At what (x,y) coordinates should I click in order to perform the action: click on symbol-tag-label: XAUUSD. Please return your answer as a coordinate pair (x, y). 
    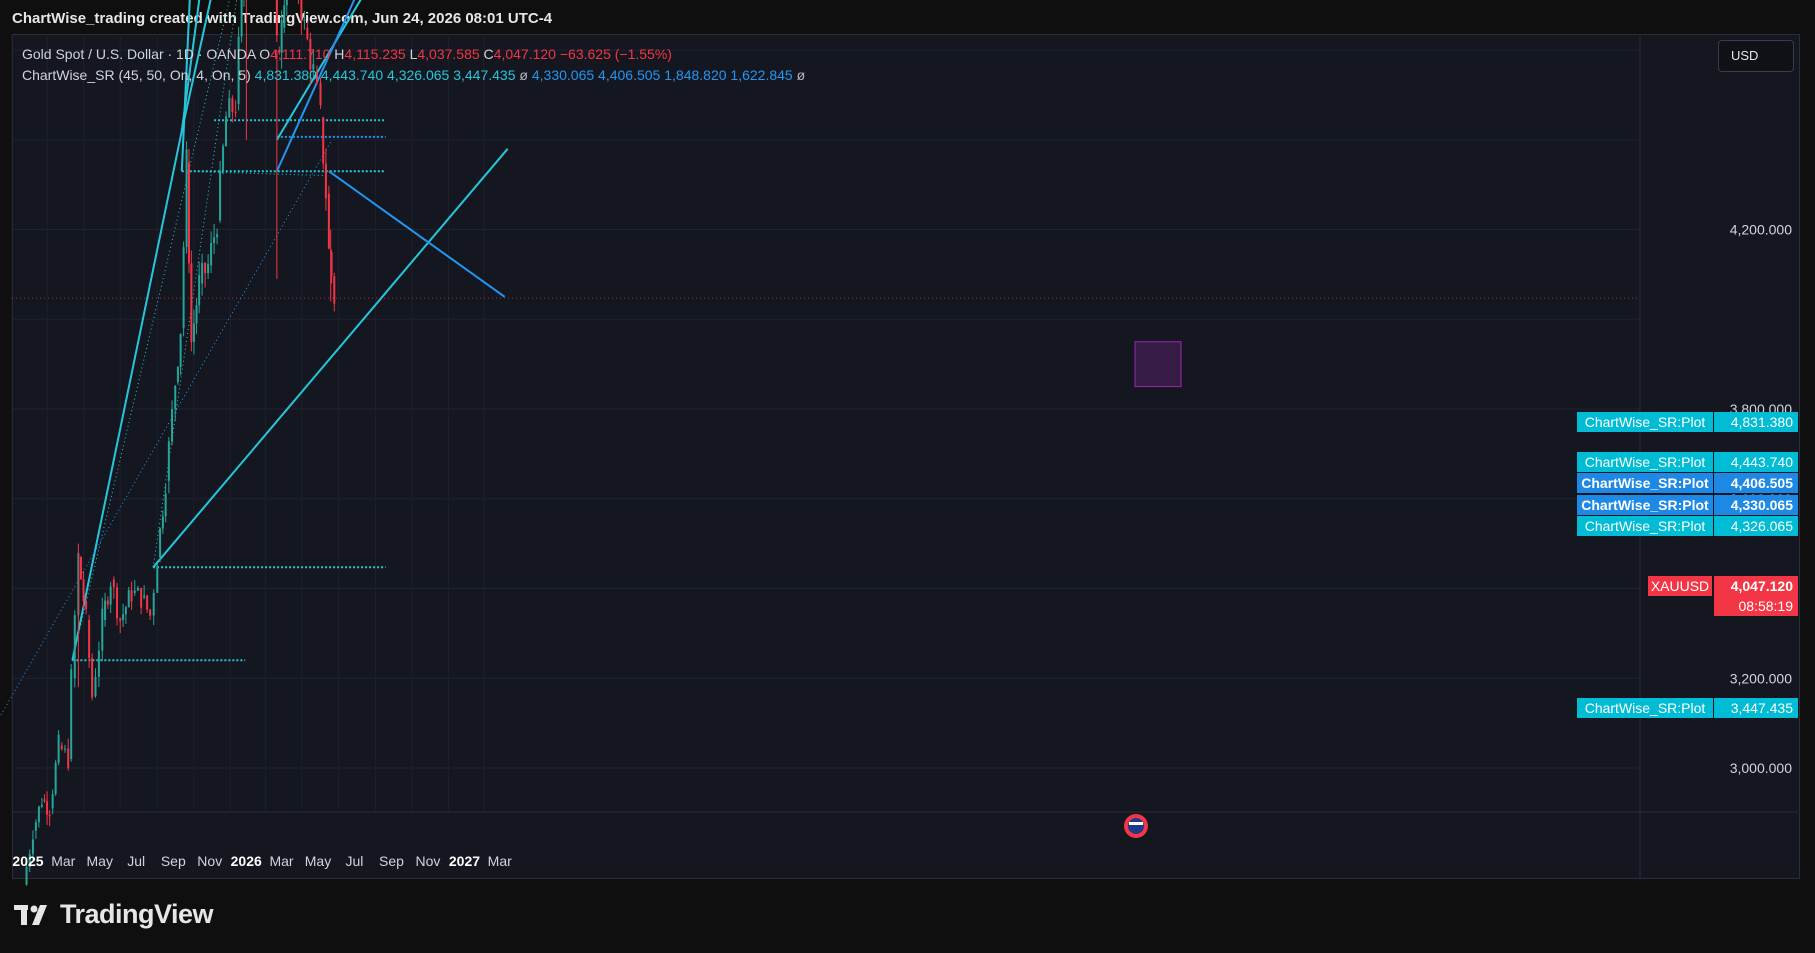
    Looking at the image, I should click on (1680, 586).